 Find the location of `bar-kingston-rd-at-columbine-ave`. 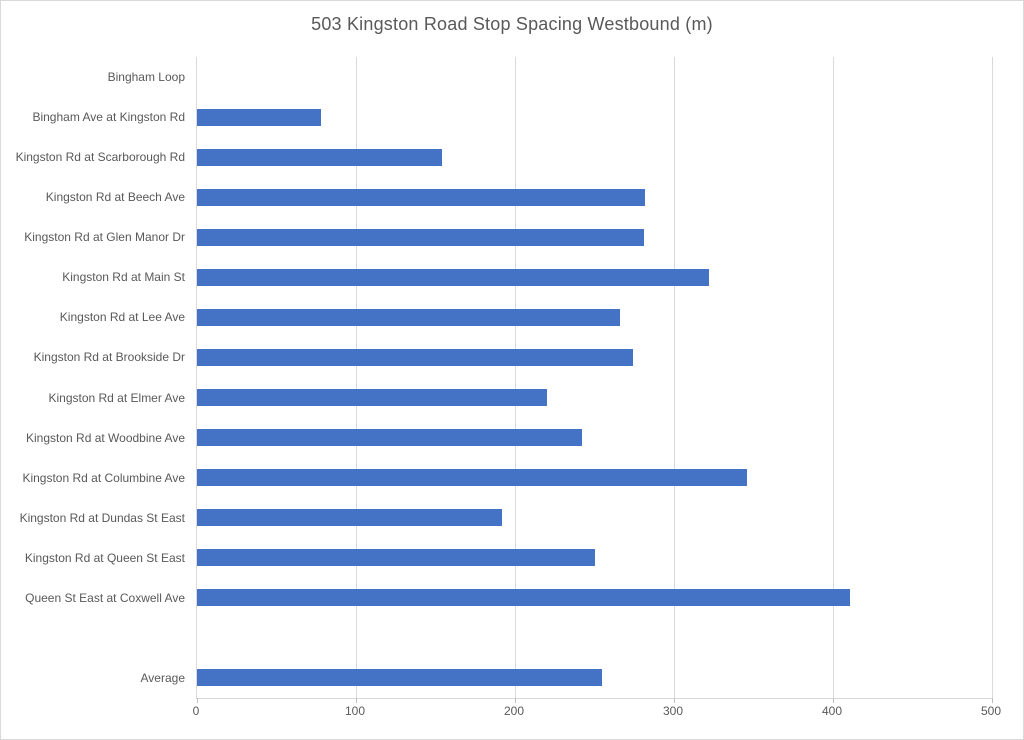

bar-kingston-rd-at-columbine-ave is located at coordinates (472, 478).